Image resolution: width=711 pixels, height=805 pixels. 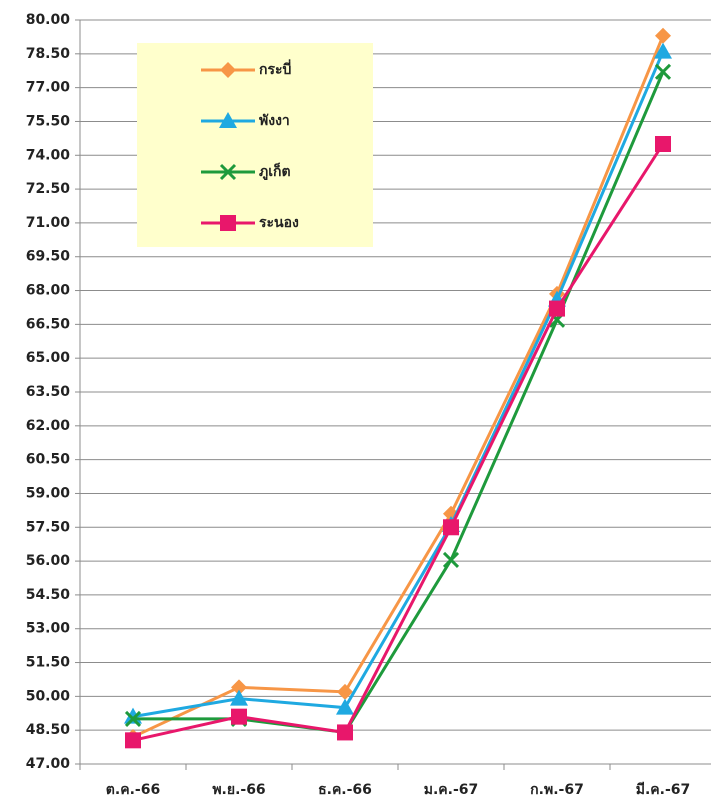 What do you see at coordinates (48, 764) in the screenshot?
I see `y-tick-label: 47.00` at bounding box center [48, 764].